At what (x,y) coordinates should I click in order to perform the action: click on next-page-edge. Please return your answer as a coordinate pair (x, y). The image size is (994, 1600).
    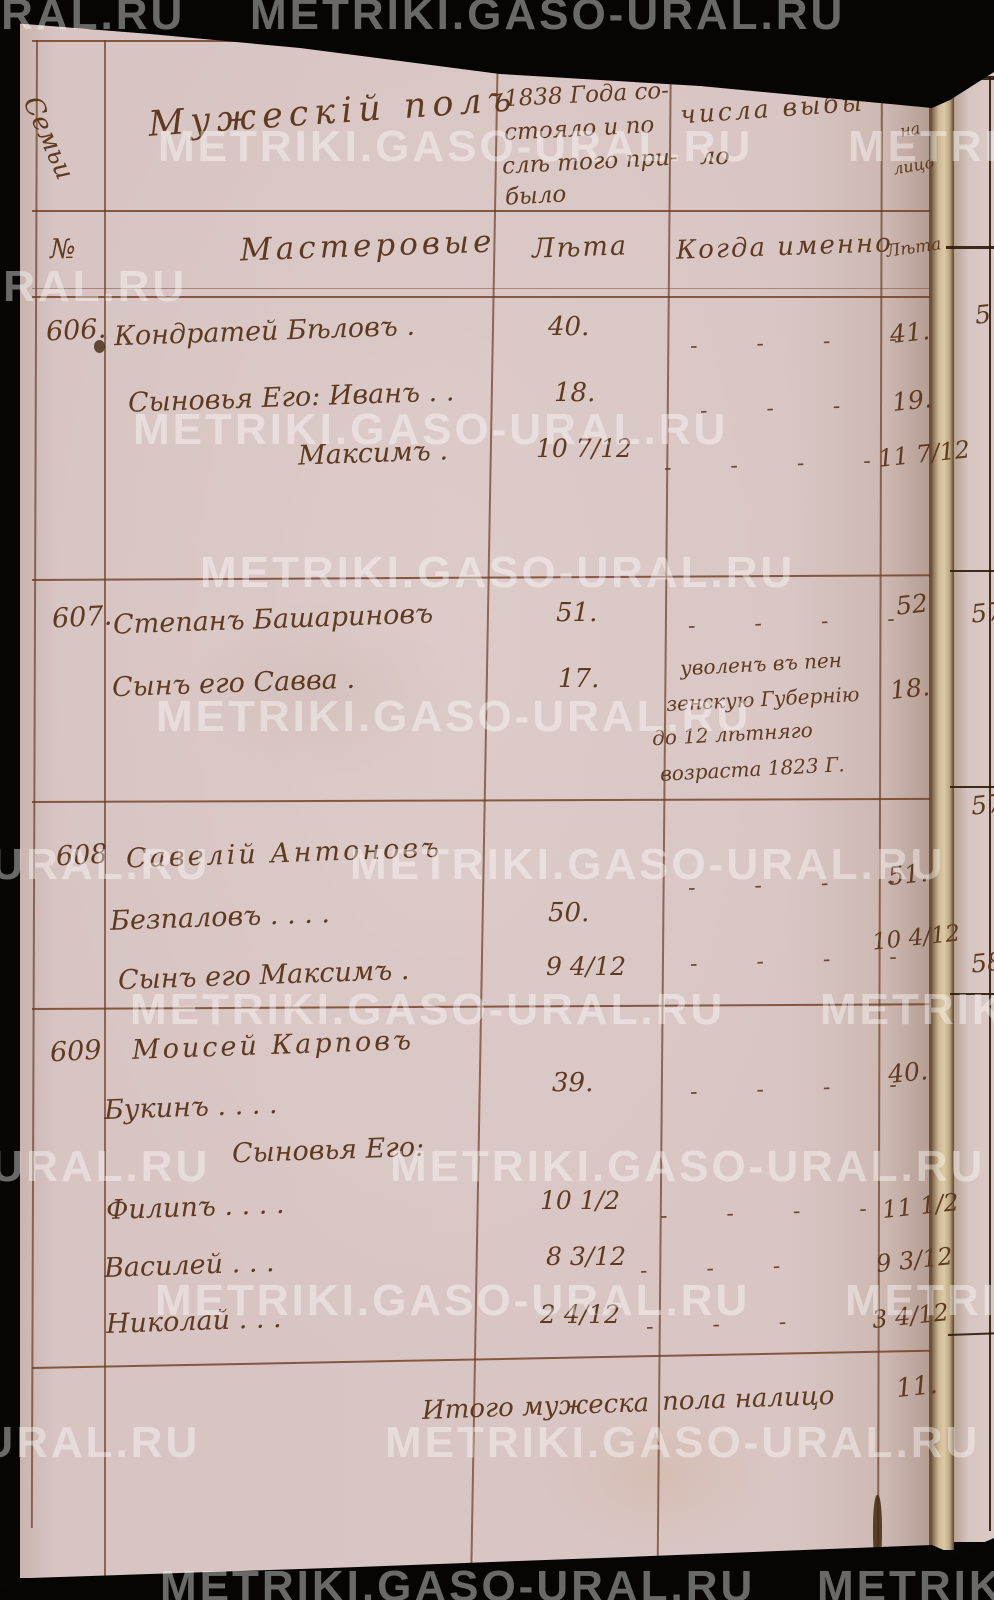
    Looking at the image, I should click on (974, 807).